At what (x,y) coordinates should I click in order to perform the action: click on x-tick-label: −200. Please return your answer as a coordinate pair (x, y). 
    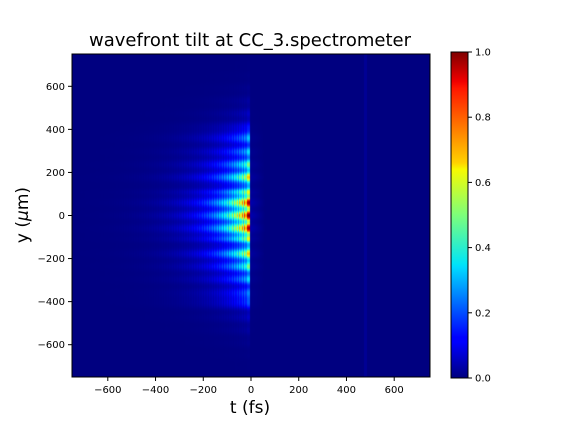
    Looking at the image, I should click on (203, 390).